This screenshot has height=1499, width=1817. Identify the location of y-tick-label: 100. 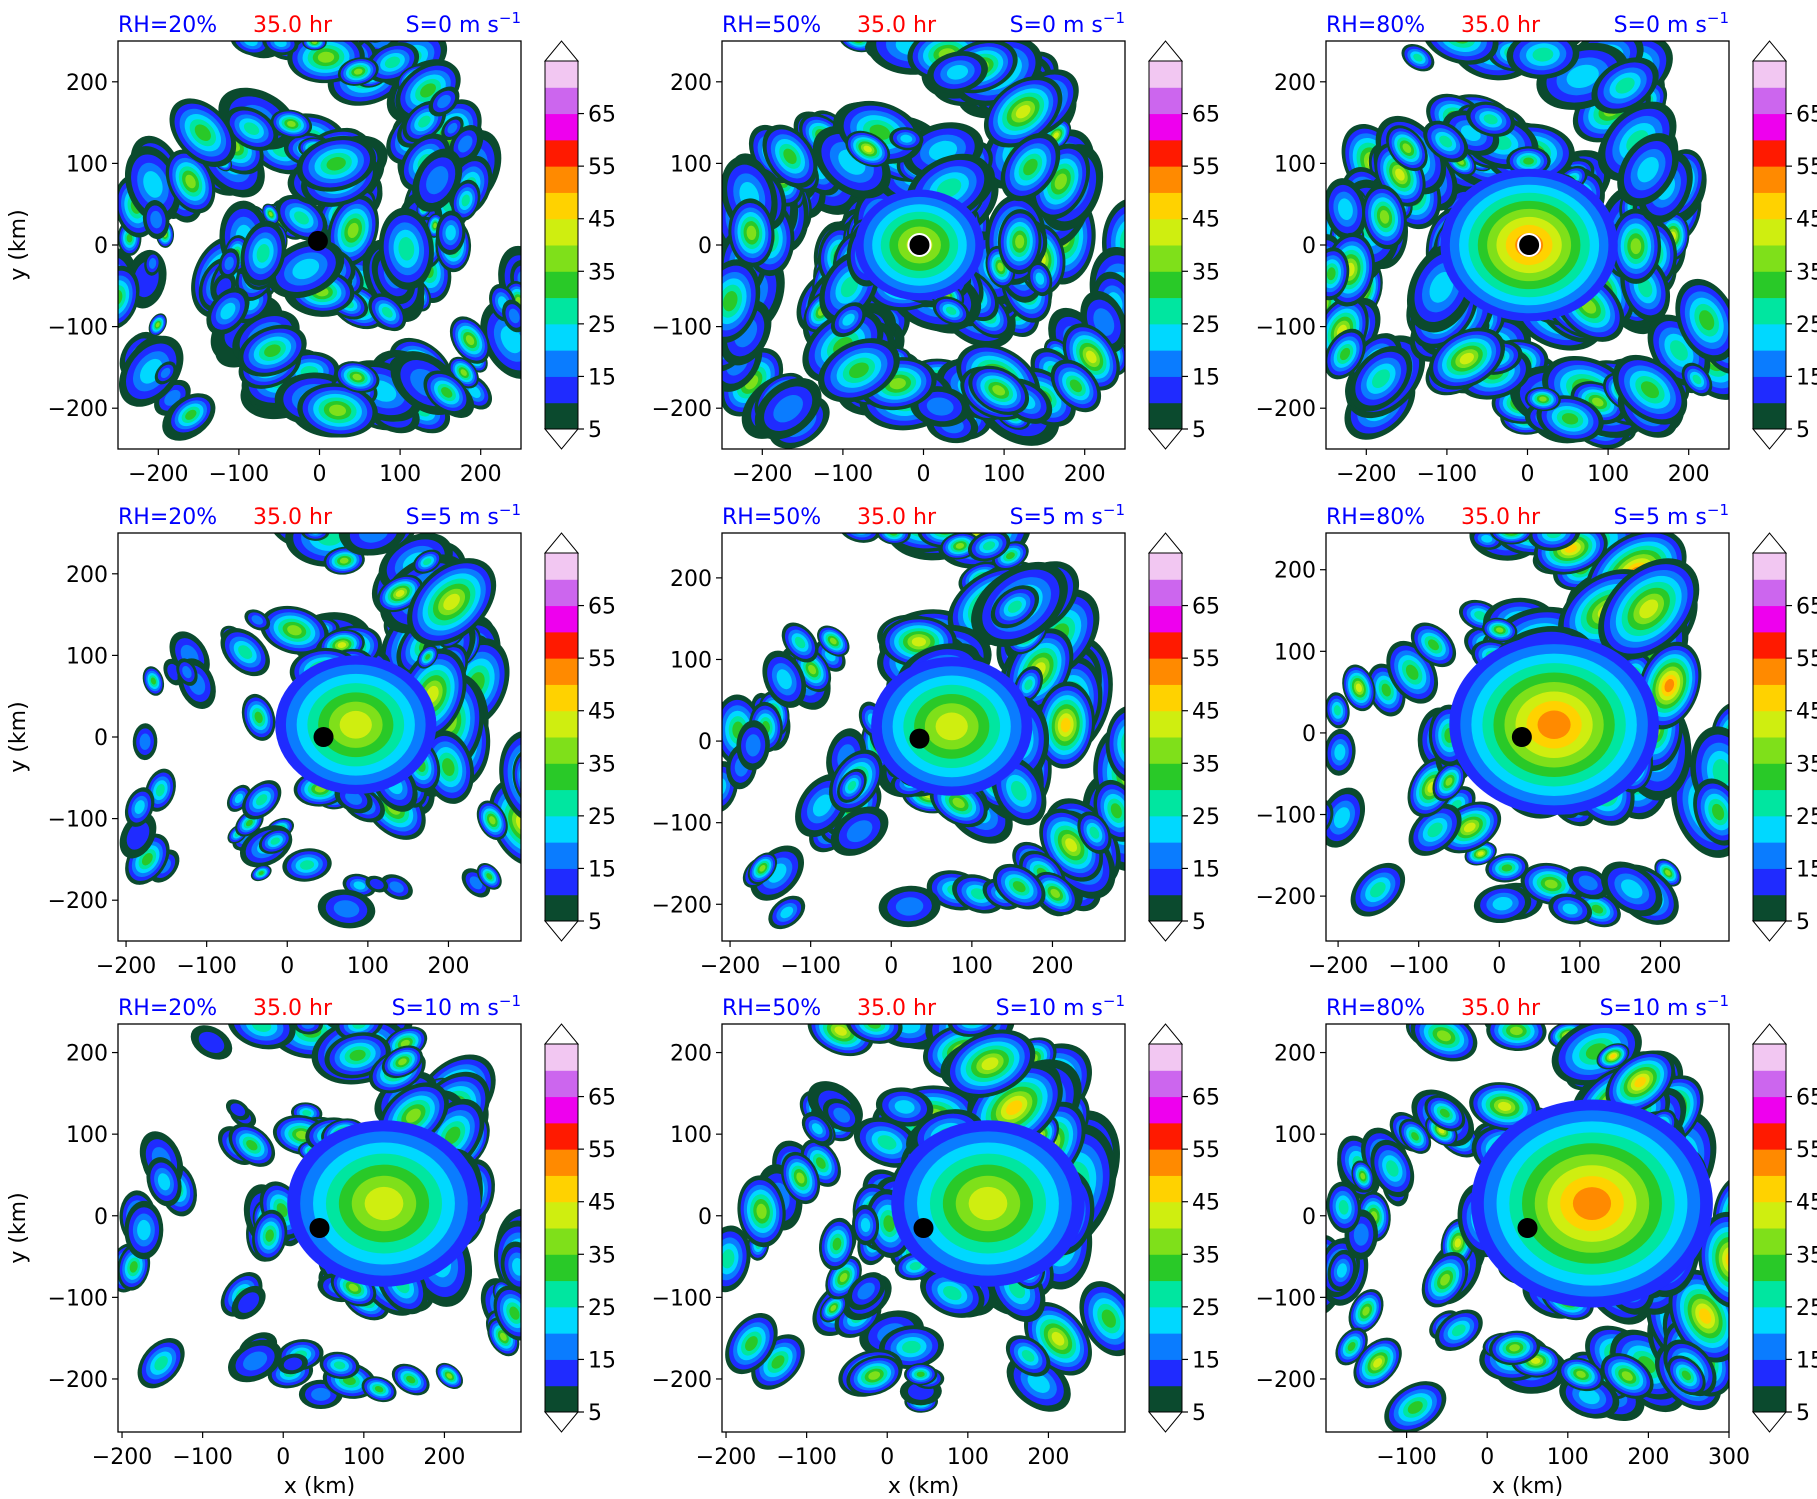
(87, 164).